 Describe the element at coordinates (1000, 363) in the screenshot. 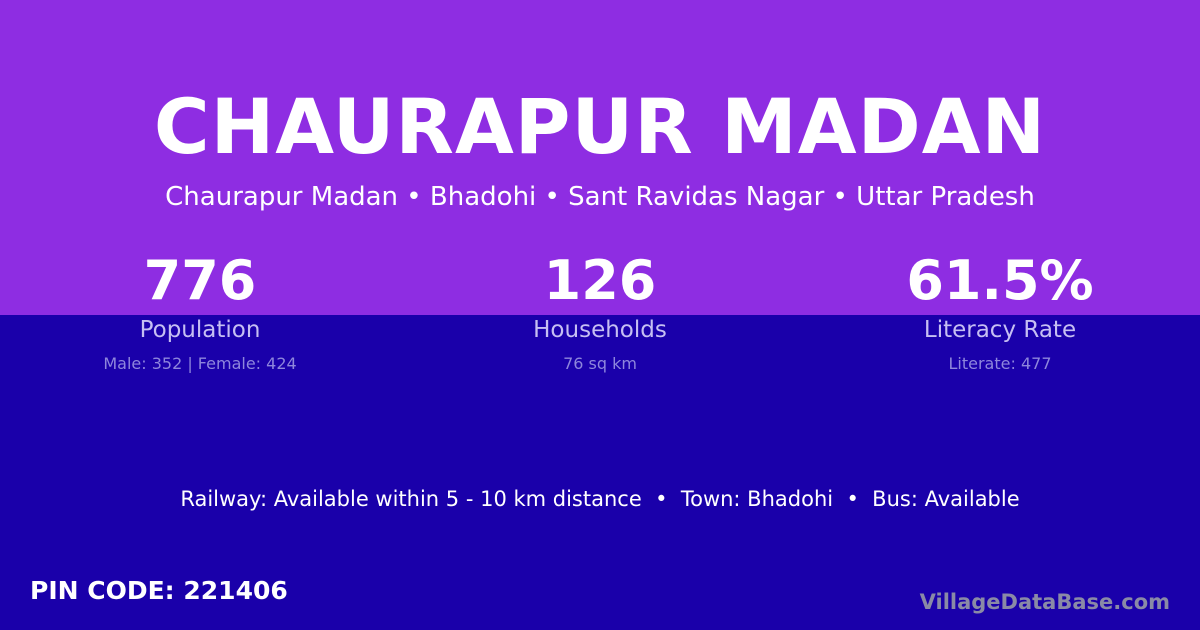

I see `stat-detail: Literate: 477` at that location.